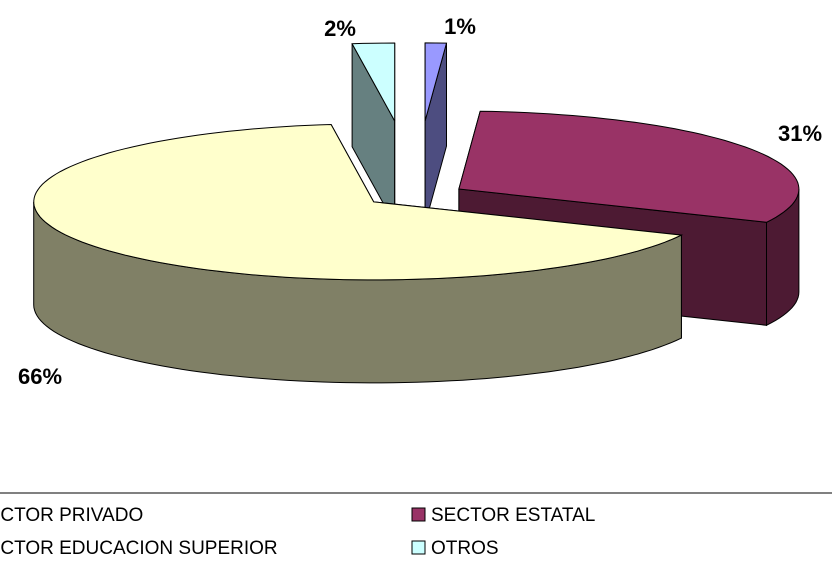 The width and height of the screenshot is (832, 563). I want to click on data-label: 66%, so click(40, 376).